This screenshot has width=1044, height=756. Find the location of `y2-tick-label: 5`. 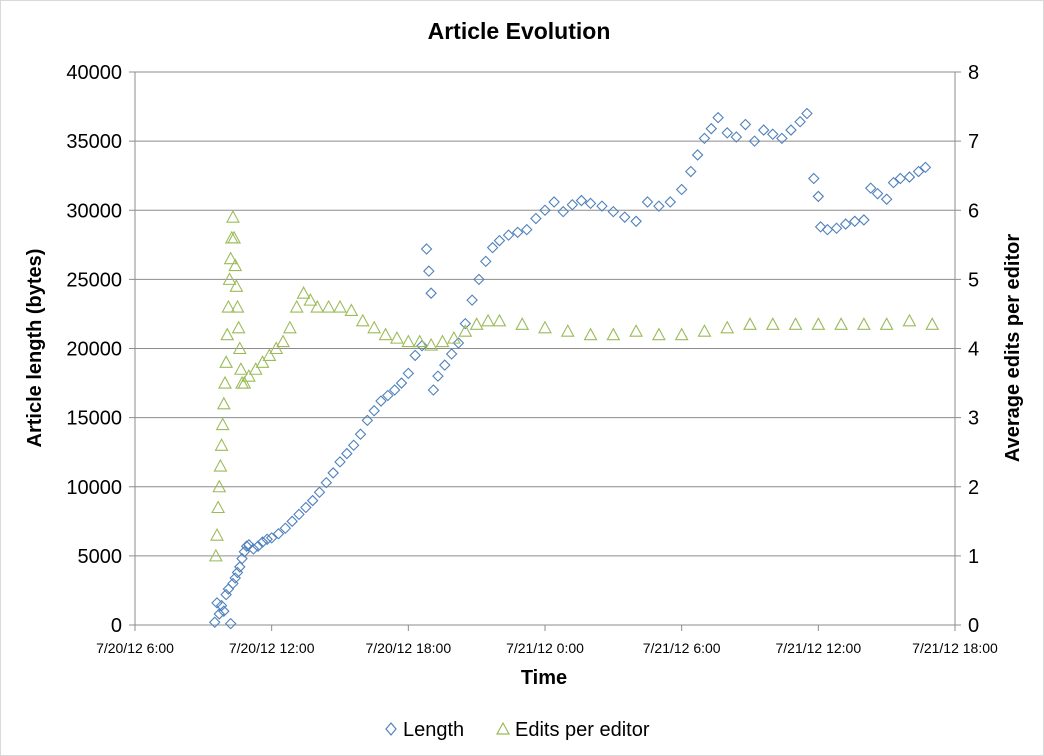

y2-tick-label: 5 is located at coordinates (973, 280).